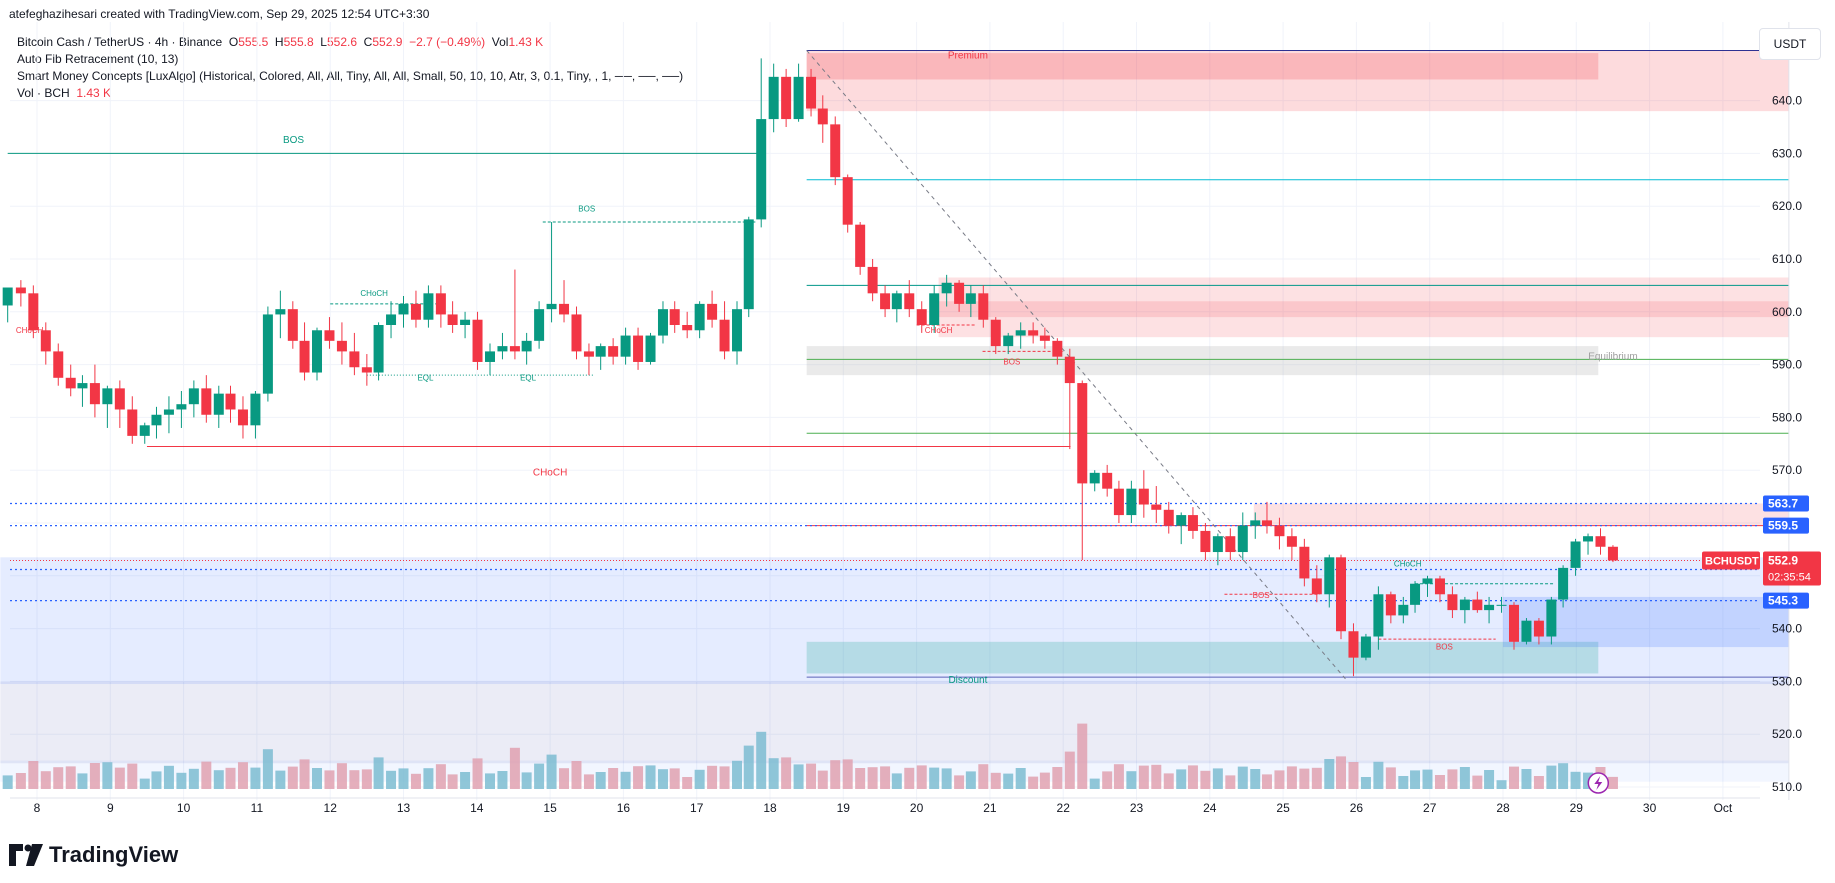 The image size is (1835, 883). What do you see at coordinates (1783, 526) in the screenshot?
I see `price-level-tag-text: 559.5` at bounding box center [1783, 526].